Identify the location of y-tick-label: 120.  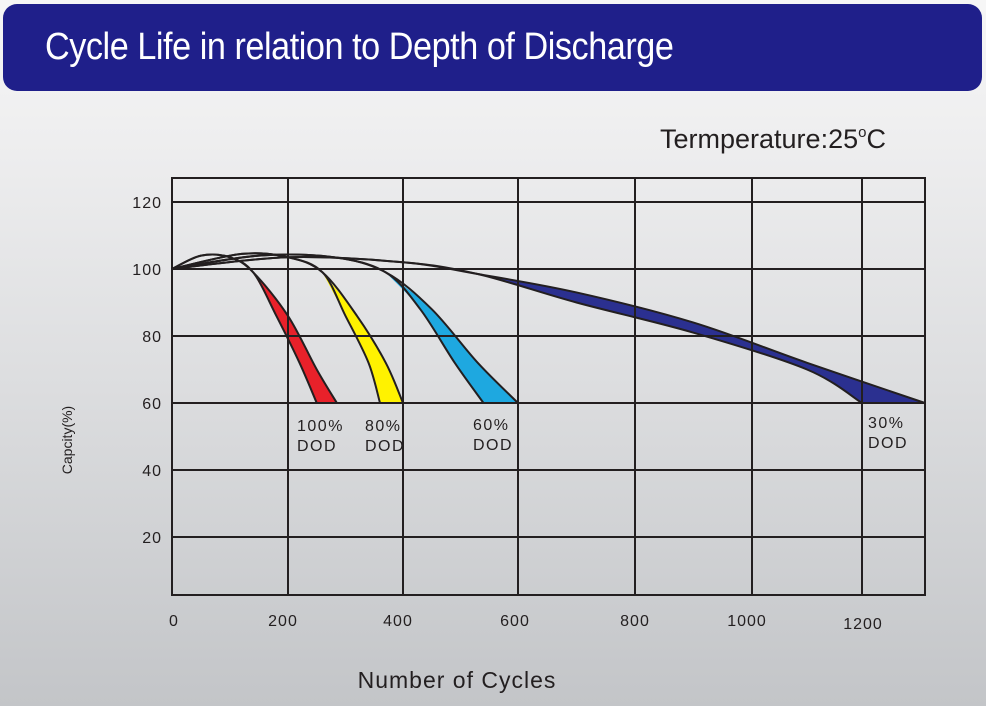
(147, 203).